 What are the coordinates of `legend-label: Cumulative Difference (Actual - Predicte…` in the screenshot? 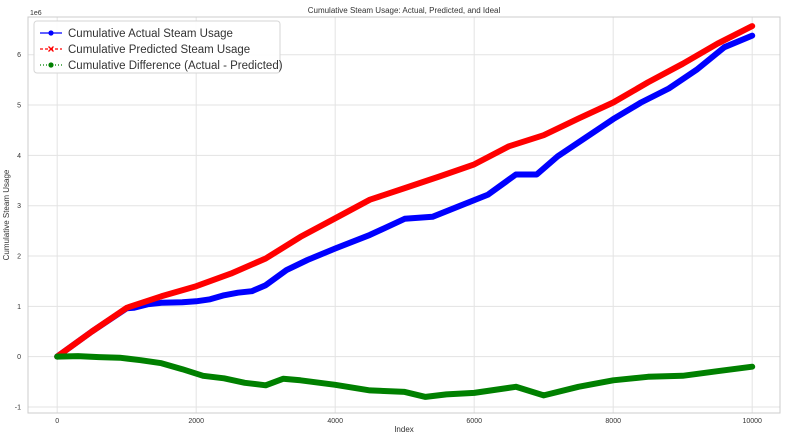 It's located at (175, 66).